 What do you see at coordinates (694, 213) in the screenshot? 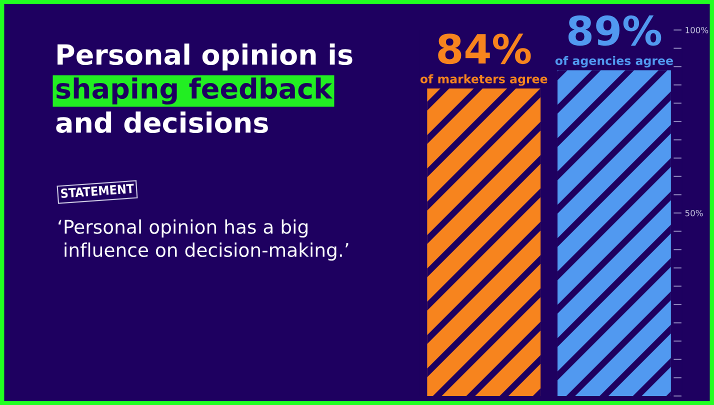
I see `y-tick-label: 50%` at bounding box center [694, 213].